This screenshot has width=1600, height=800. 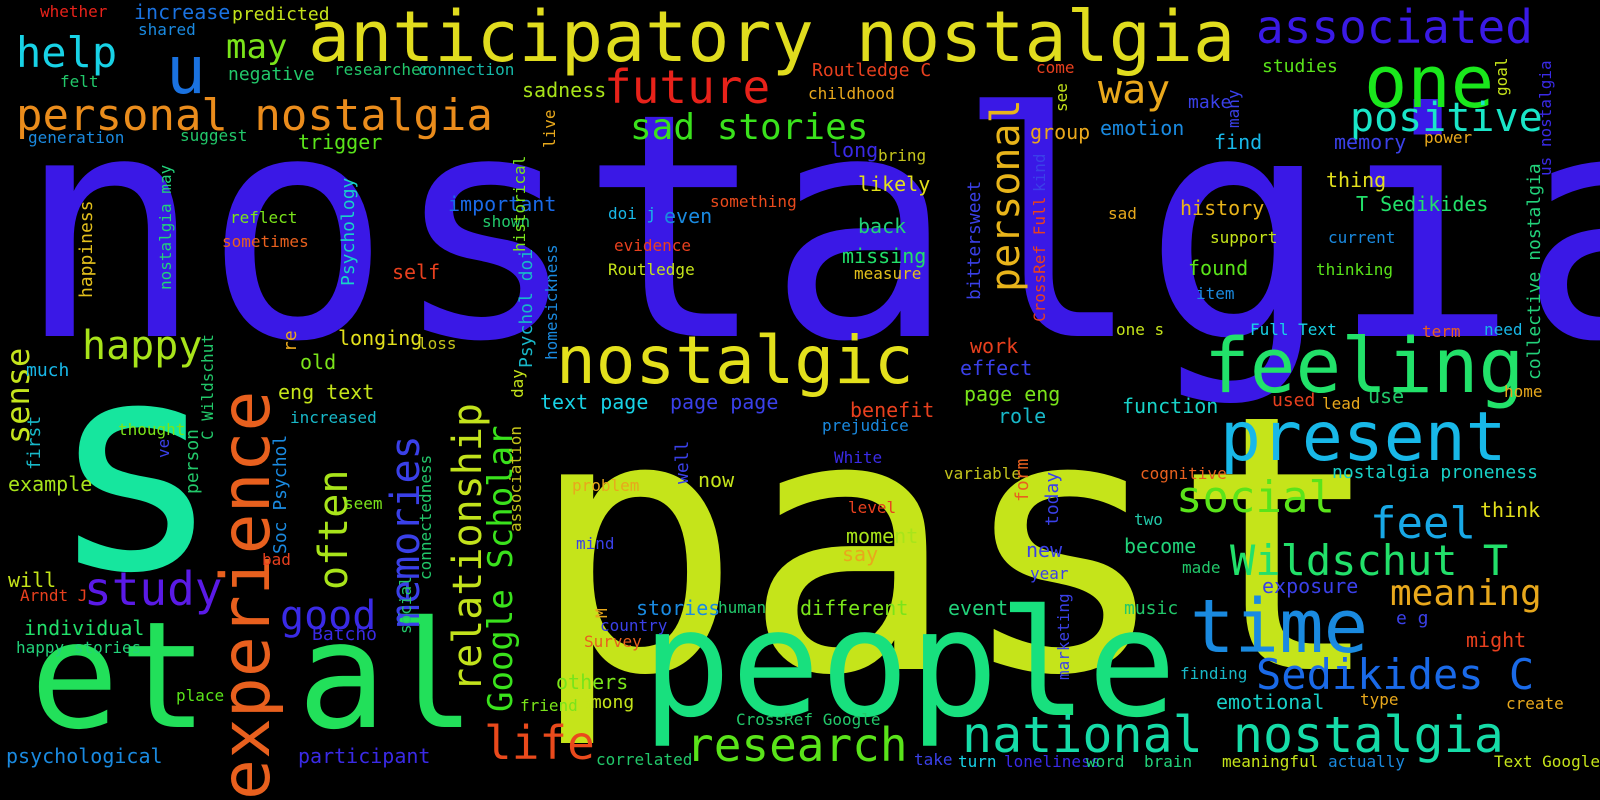 I want to click on word: cognitive, so click(x=1183, y=473).